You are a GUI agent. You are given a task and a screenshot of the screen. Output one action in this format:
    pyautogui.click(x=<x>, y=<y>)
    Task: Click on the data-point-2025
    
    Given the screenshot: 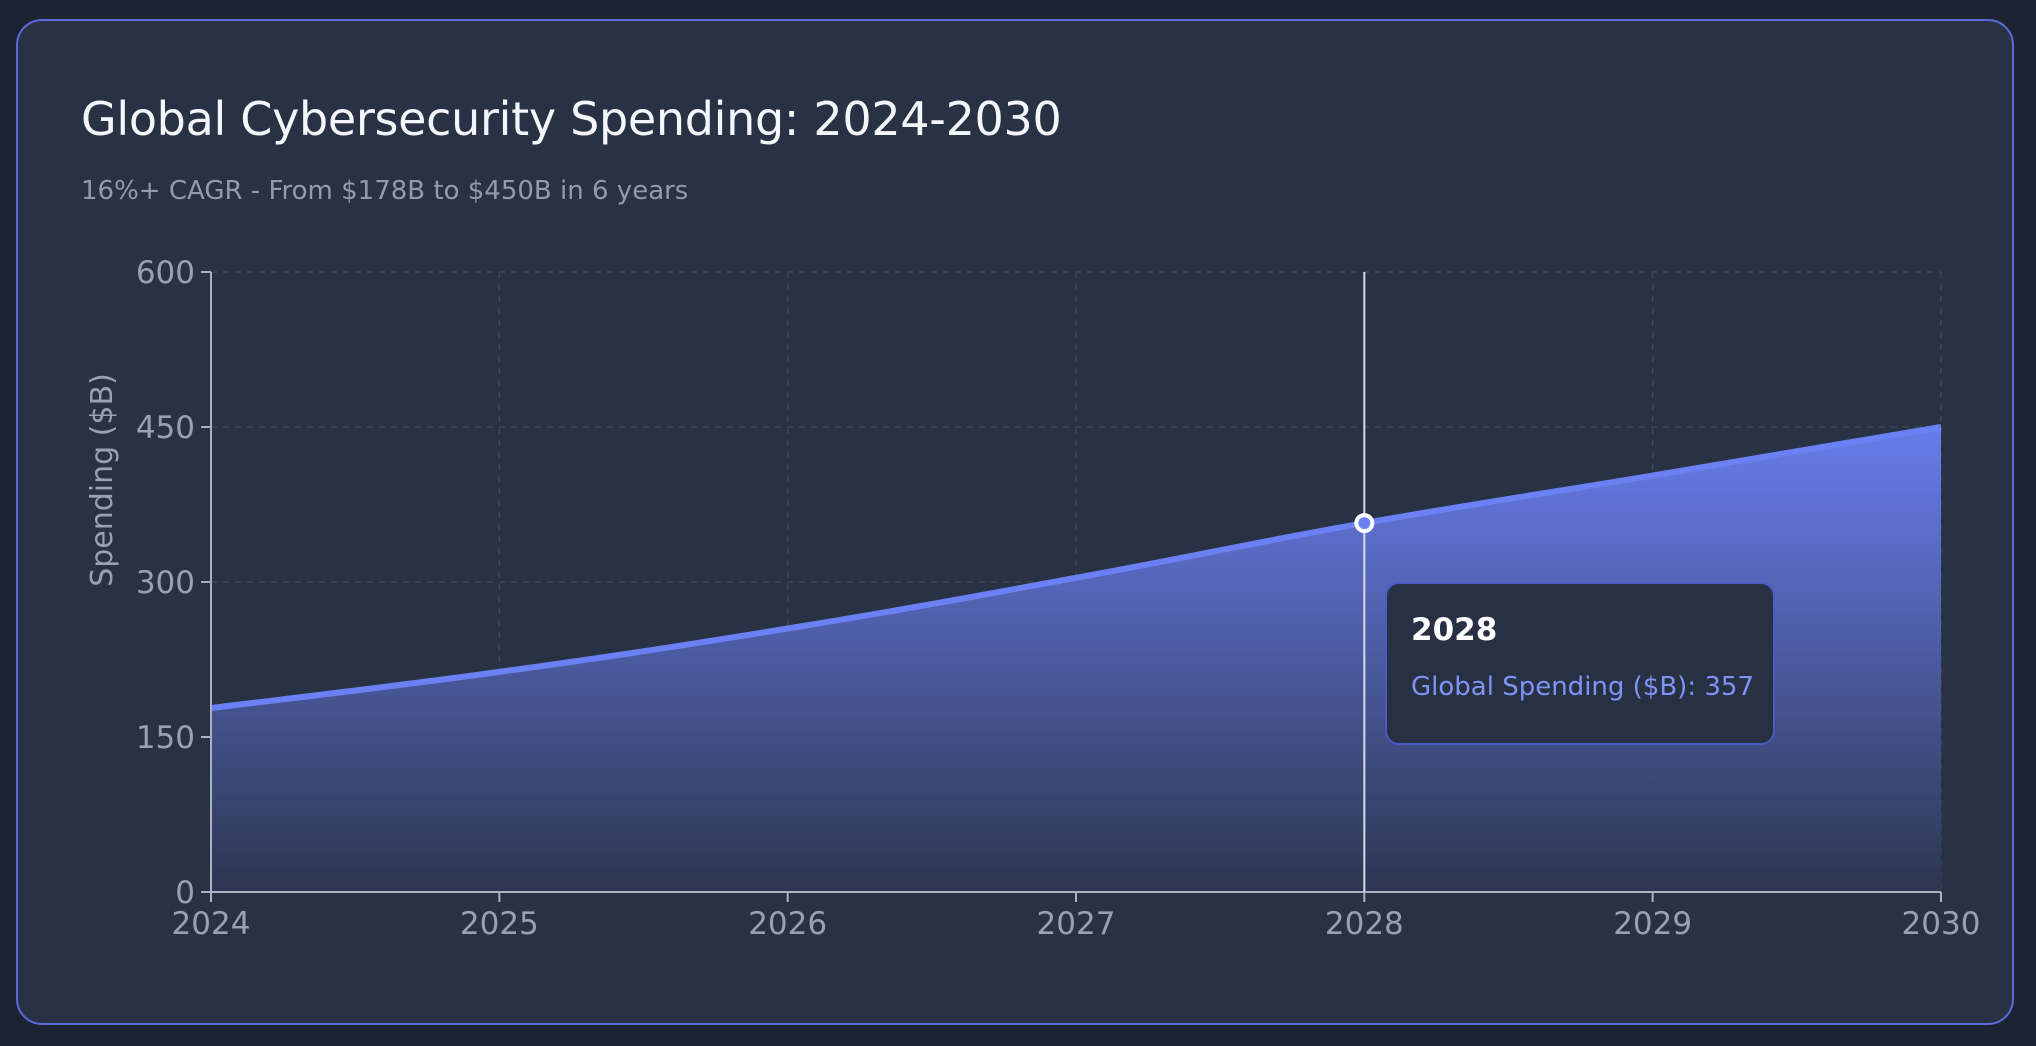 What is the action you would take?
    pyautogui.click(x=499, y=672)
    